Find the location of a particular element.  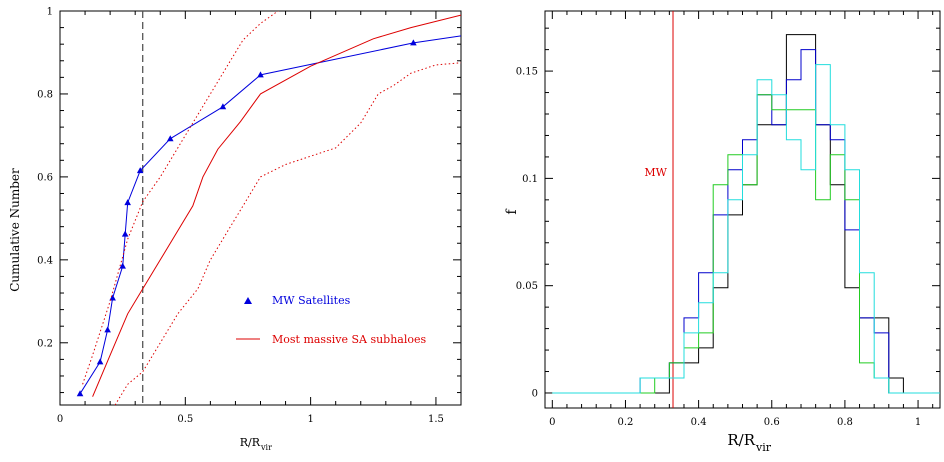

right-y-tick-label: 0.05 is located at coordinates (527, 286).